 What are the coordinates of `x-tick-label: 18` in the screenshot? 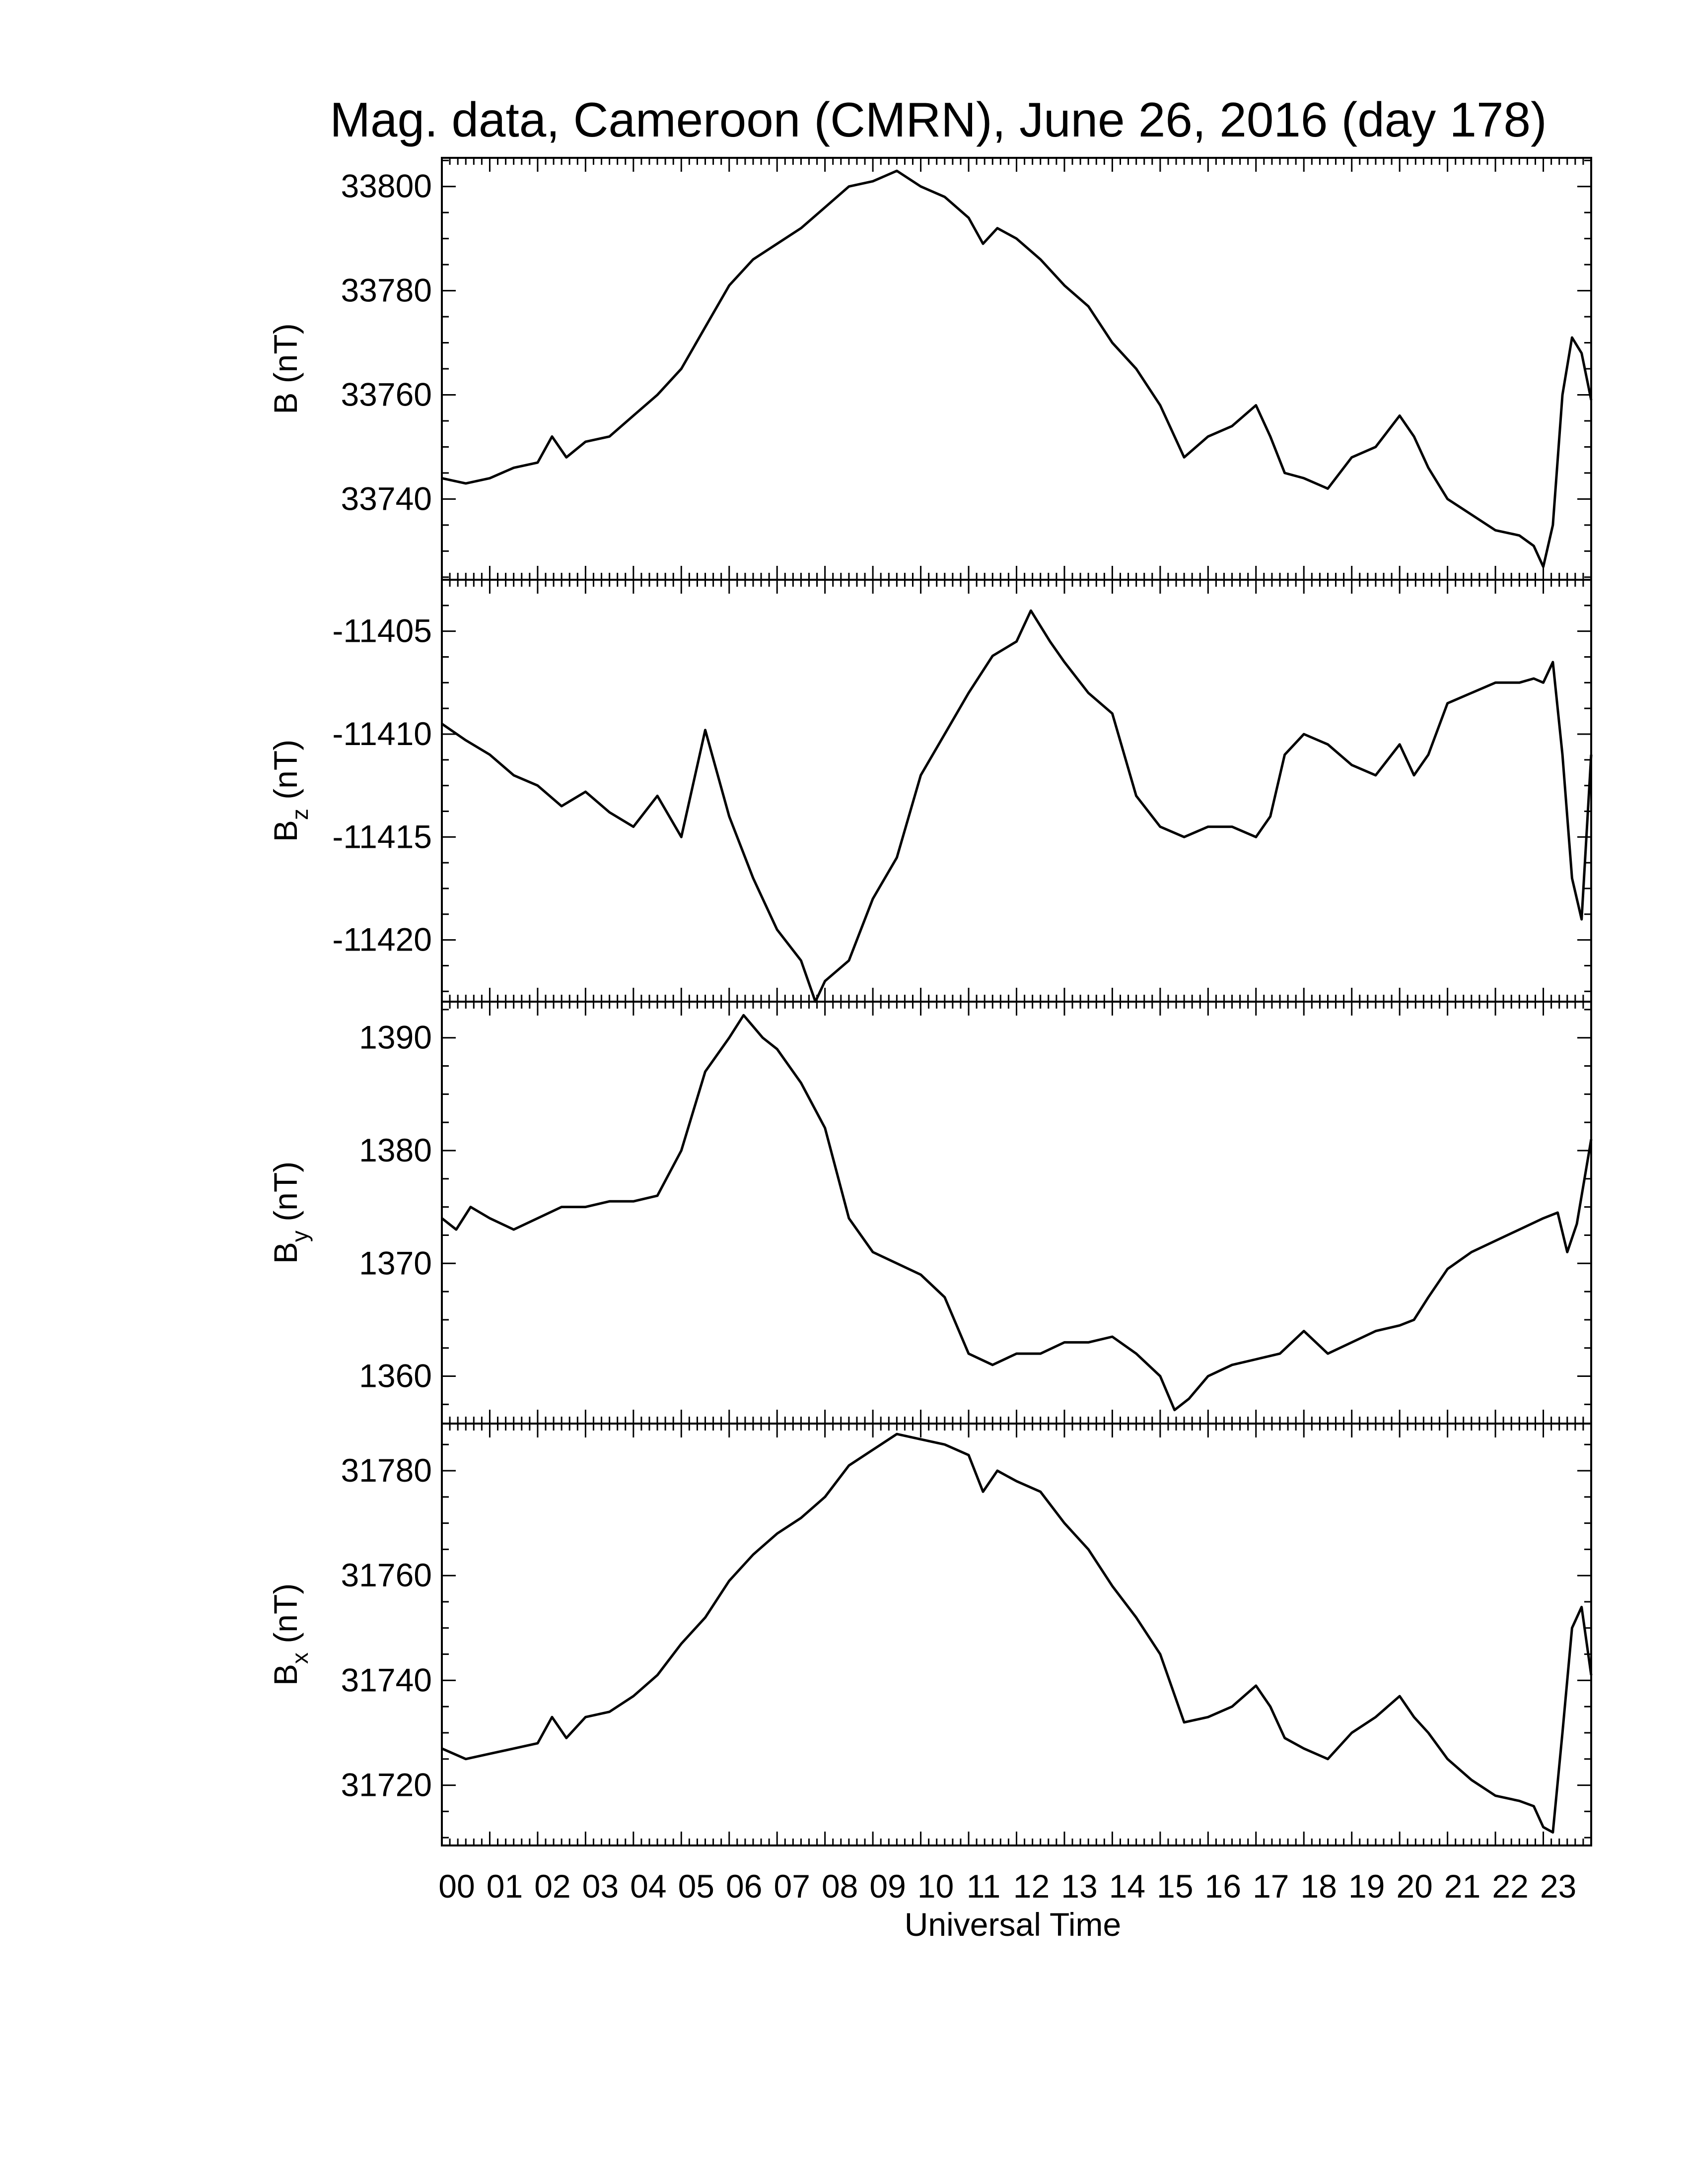 It's located at (1319, 1886).